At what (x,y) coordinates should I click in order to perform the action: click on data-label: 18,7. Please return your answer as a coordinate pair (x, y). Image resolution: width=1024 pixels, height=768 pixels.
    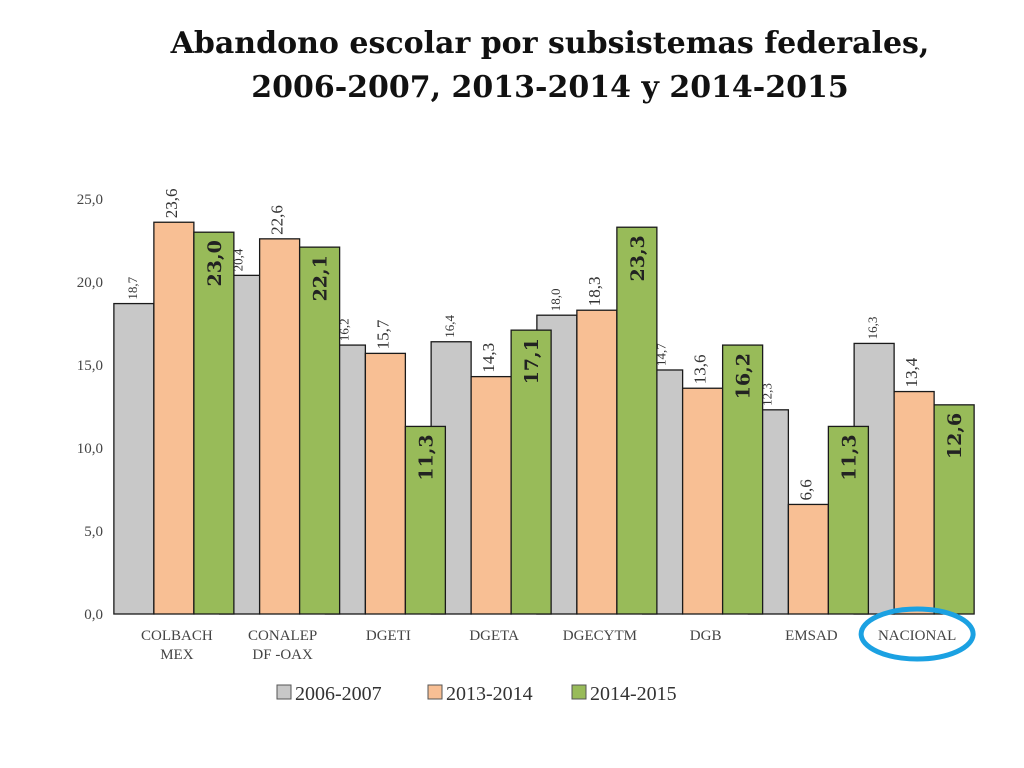
    Looking at the image, I should click on (132, 287).